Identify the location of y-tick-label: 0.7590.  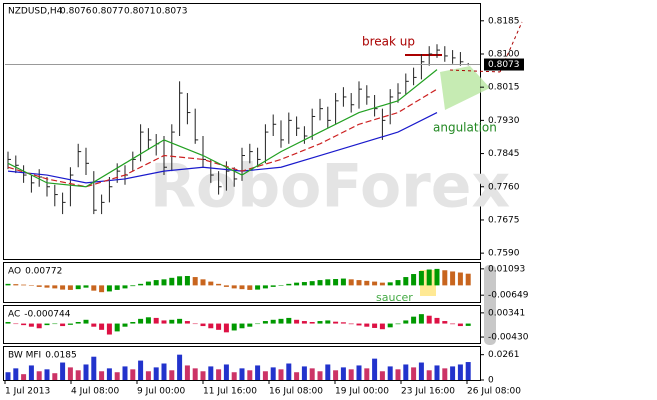
(504, 254).